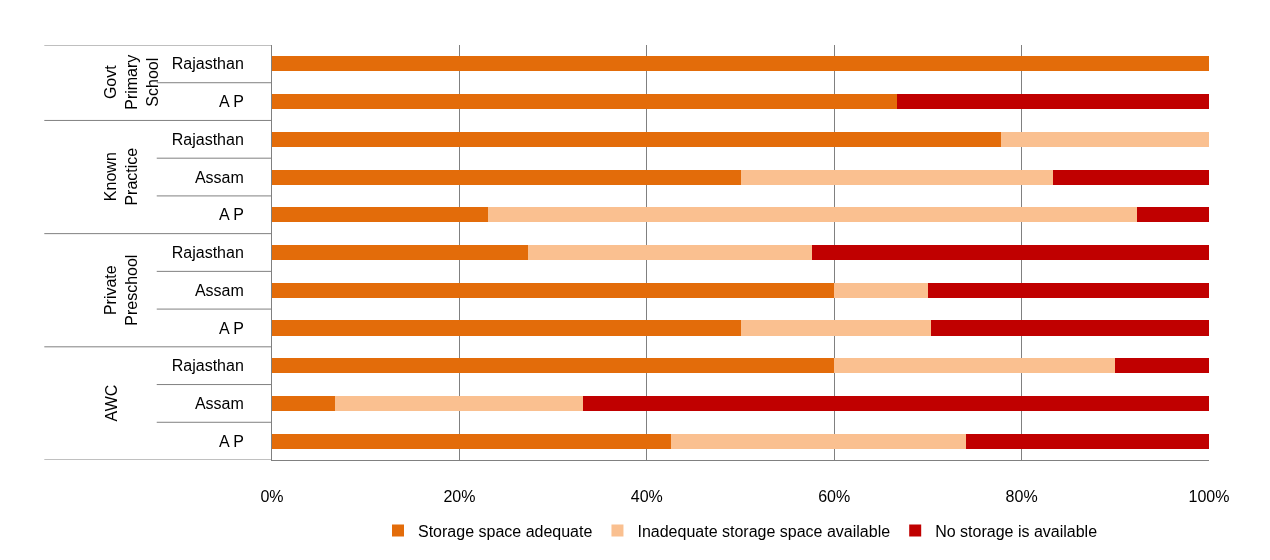 The width and height of the screenshot is (1270, 560). I want to click on legend-label: No storage is available, so click(1016, 531).